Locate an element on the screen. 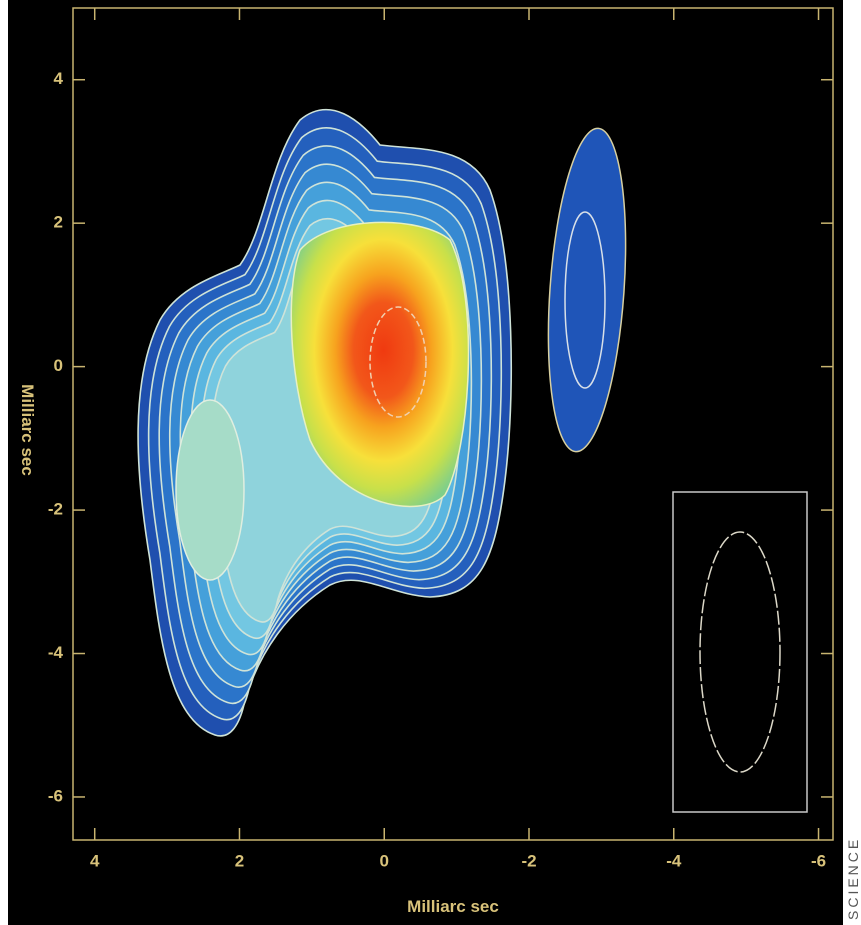 Image resolution: width=861 pixels, height=925 pixels. x-tick-label: -2 is located at coordinates (528, 860).